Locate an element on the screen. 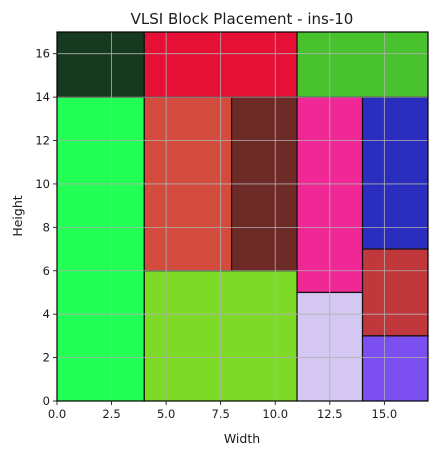  x-tick-label-0: 0.0 is located at coordinates (57, 414).